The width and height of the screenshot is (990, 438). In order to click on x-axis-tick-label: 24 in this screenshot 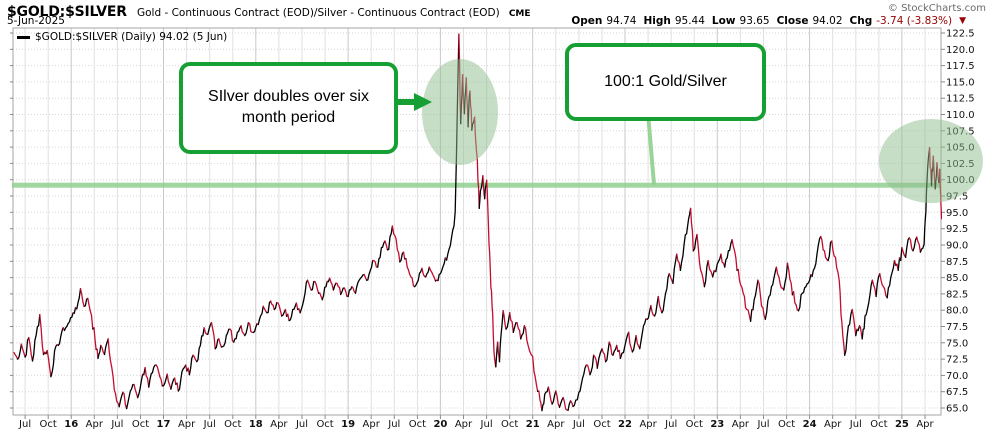, I will do `click(810, 424)`.